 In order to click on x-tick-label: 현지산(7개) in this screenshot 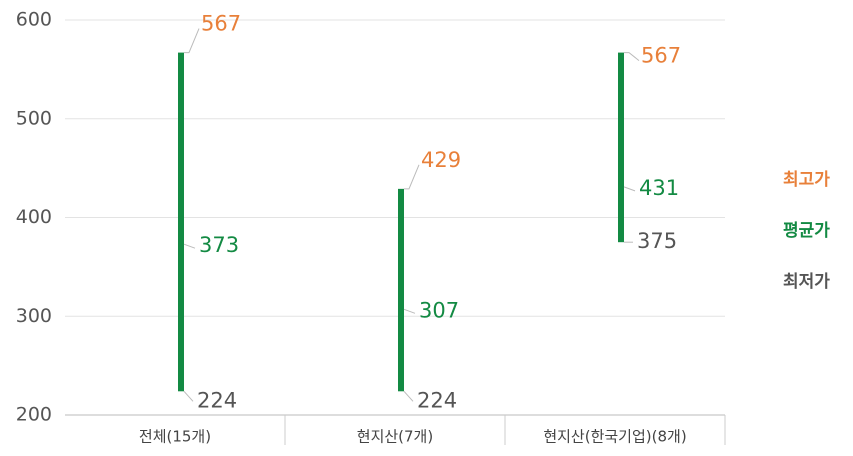, I will do `click(395, 437)`.